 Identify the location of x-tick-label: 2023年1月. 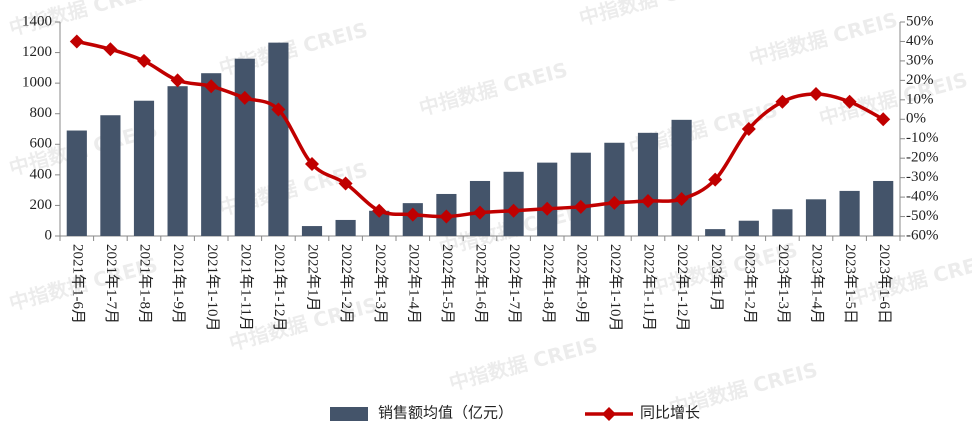
(716, 278).